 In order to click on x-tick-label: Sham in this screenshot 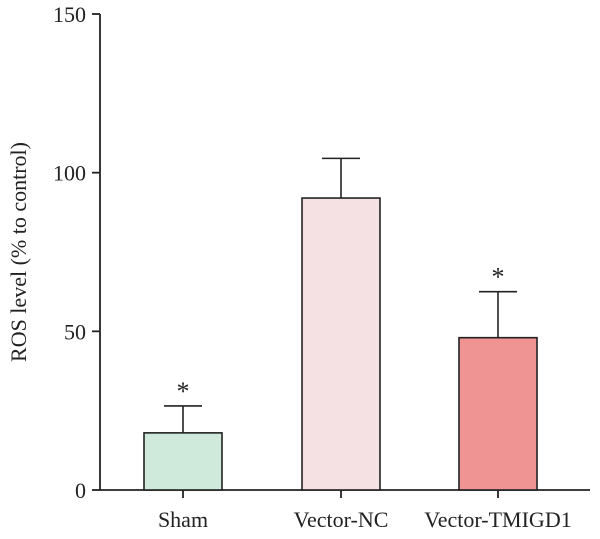, I will do `click(183, 519)`.